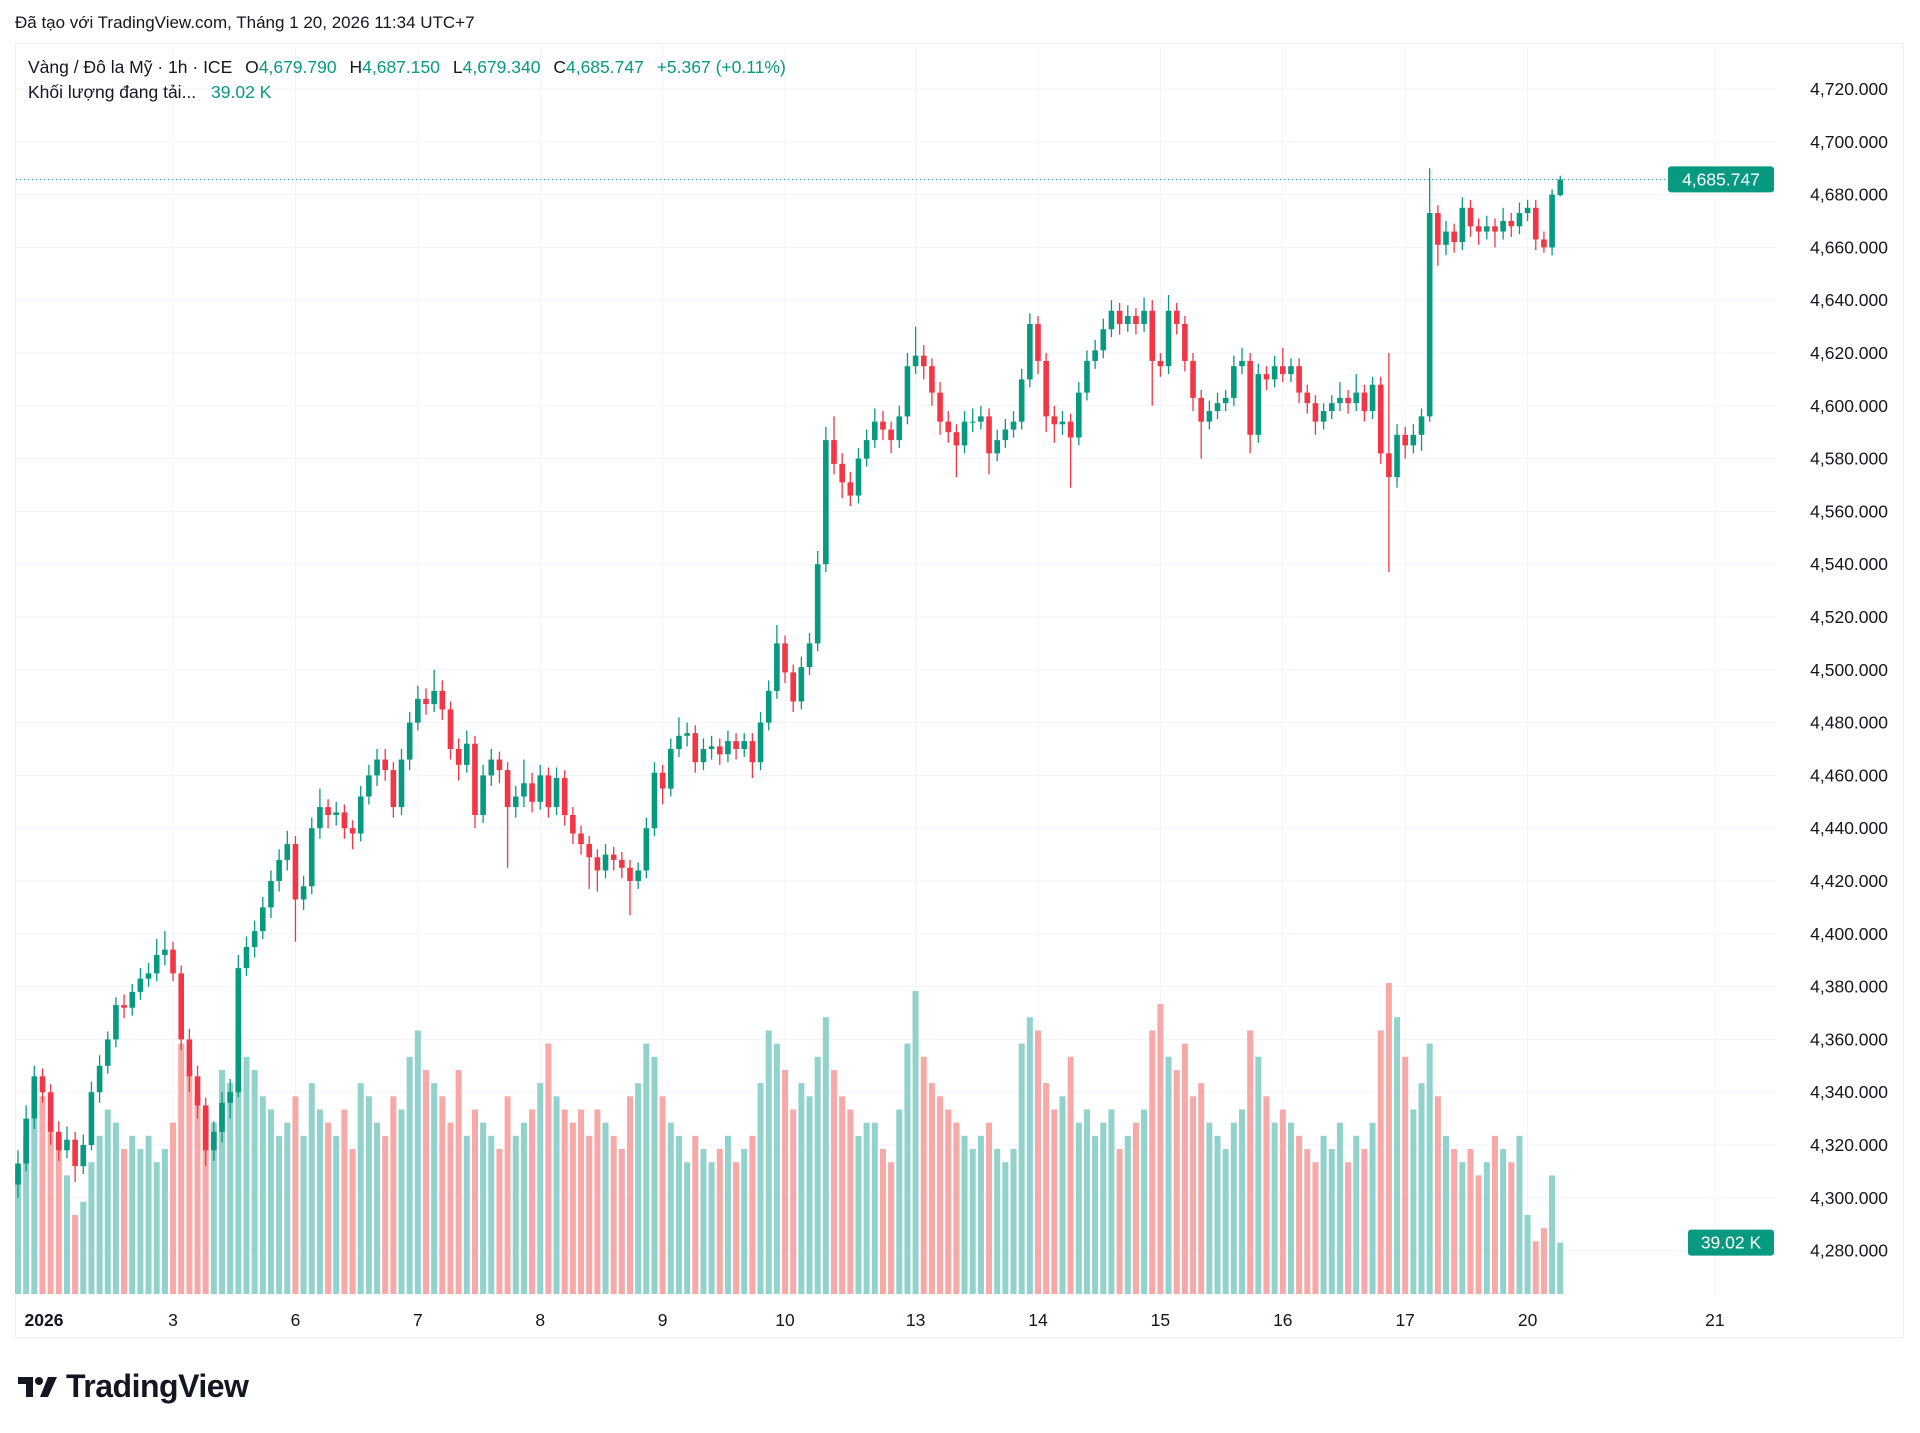  What do you see at coordinates (457, 67) in the screenshot?
I see `low-label: L` at bounding box center [457, 67].